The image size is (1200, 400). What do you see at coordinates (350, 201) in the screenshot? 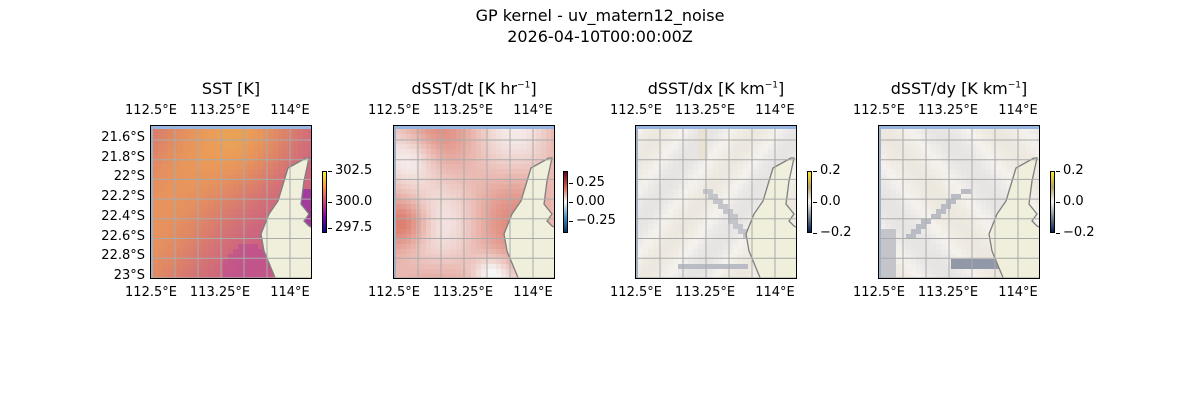
I see `colorbar-tick-label: 300.0` at bounding box center [350, 201].